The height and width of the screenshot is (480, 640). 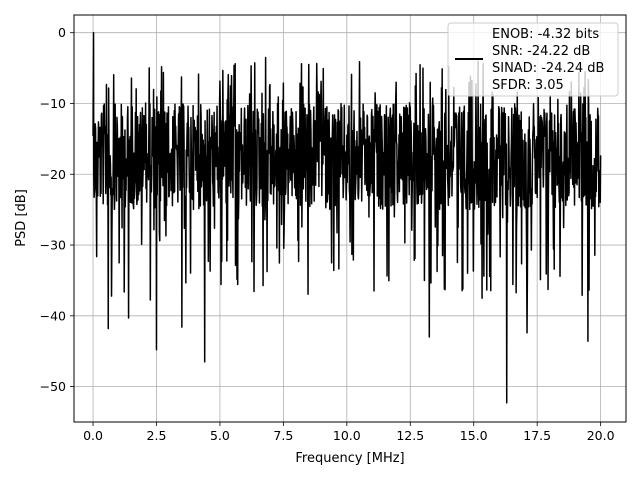 What do you see at coordinates (53, 386) in the screenshot?
I see `y-tick-label: −50` at bounding box center [53, 386].